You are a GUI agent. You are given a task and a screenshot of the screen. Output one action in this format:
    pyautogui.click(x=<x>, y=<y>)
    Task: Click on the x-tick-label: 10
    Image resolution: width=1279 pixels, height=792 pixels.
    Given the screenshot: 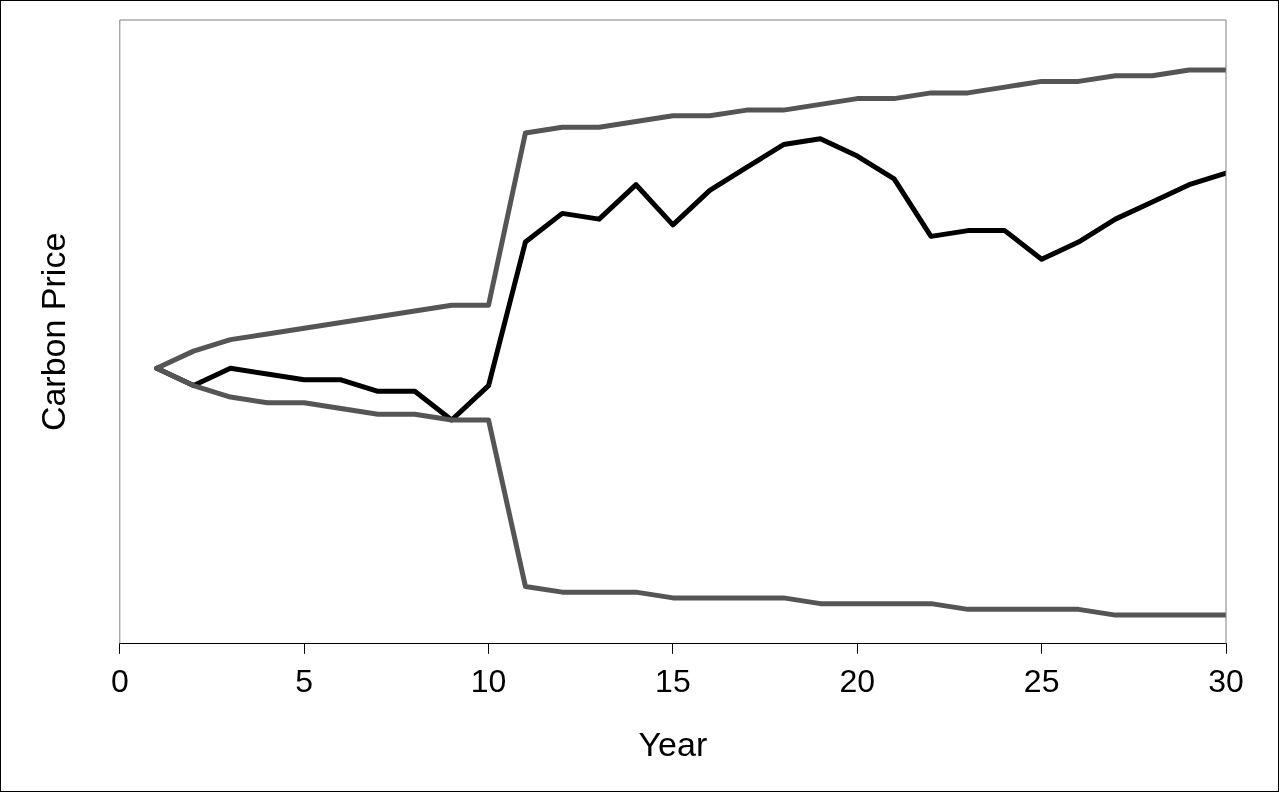 What is the action you would take?
    pyautogui.click(x=488, y=680)
    